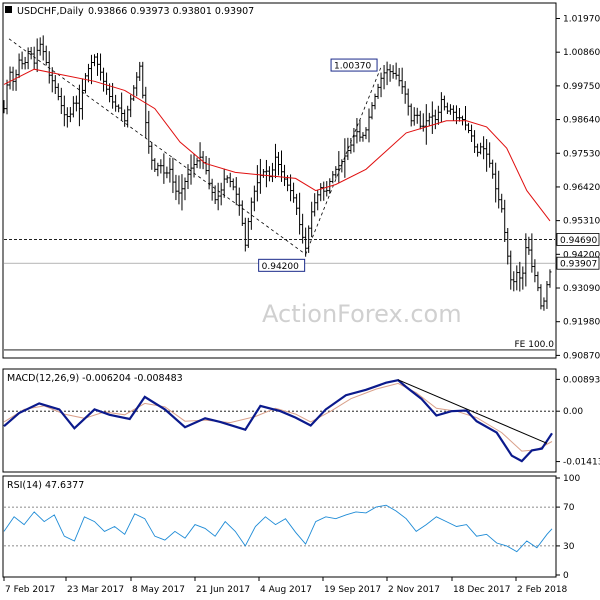  I want to click on macd-trendline, so click(472, 411).